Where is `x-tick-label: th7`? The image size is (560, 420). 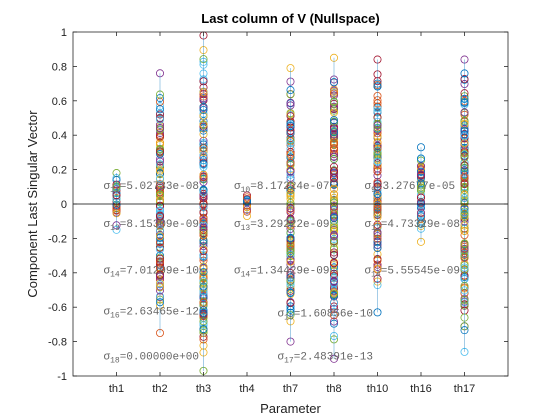
x-tick-label: th7 is located at coordinates (290, 389).